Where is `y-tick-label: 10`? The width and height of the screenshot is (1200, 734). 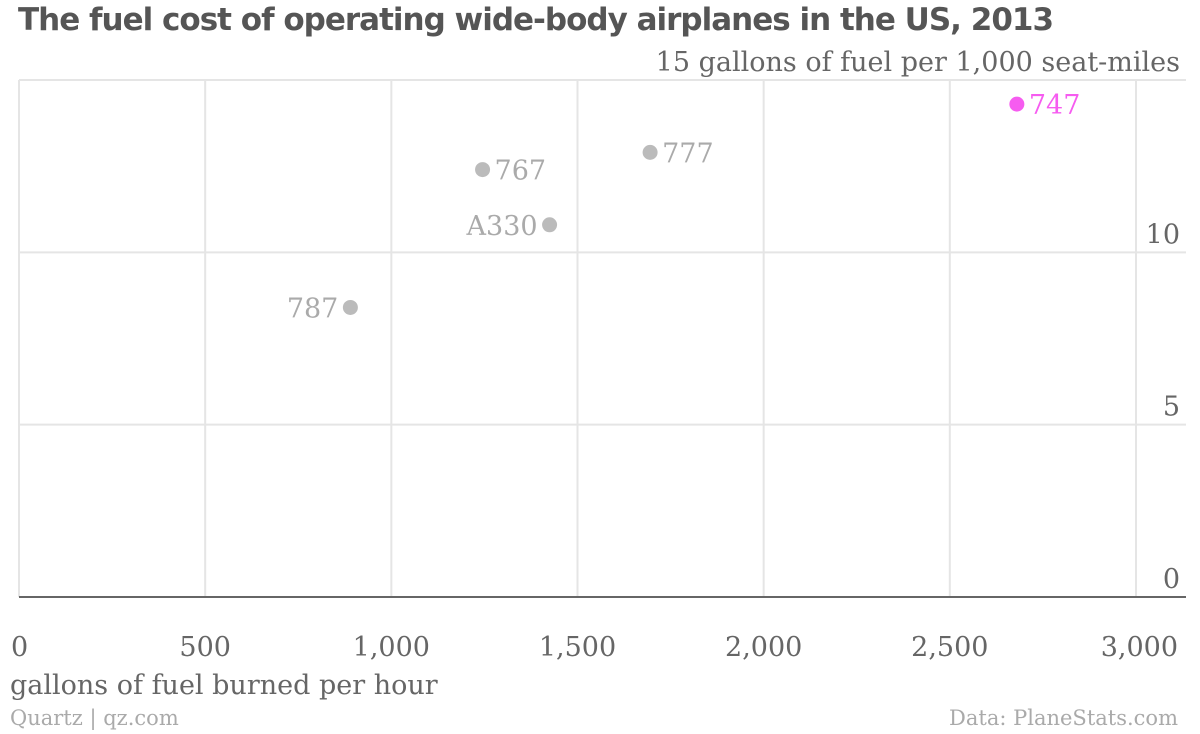 y-tick-label: 10 is located at coordinates (1163, 234).